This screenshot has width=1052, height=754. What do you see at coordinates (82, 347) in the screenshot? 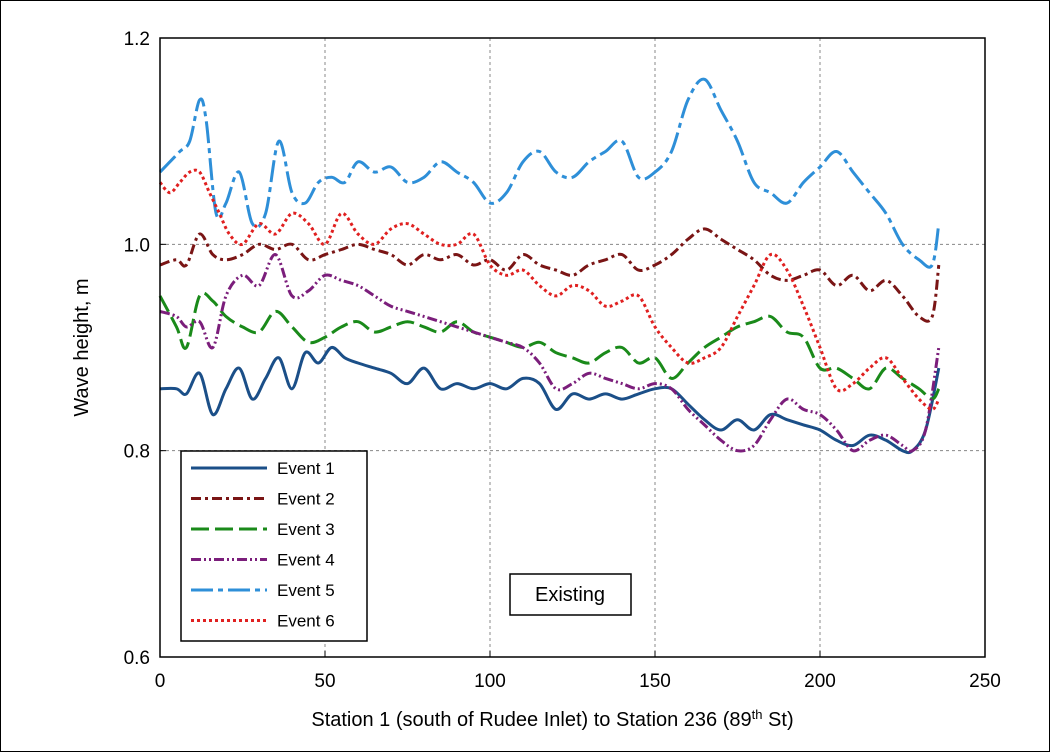
I see `y-axis-label: Wave height, m` at bounding box center [82, 347].